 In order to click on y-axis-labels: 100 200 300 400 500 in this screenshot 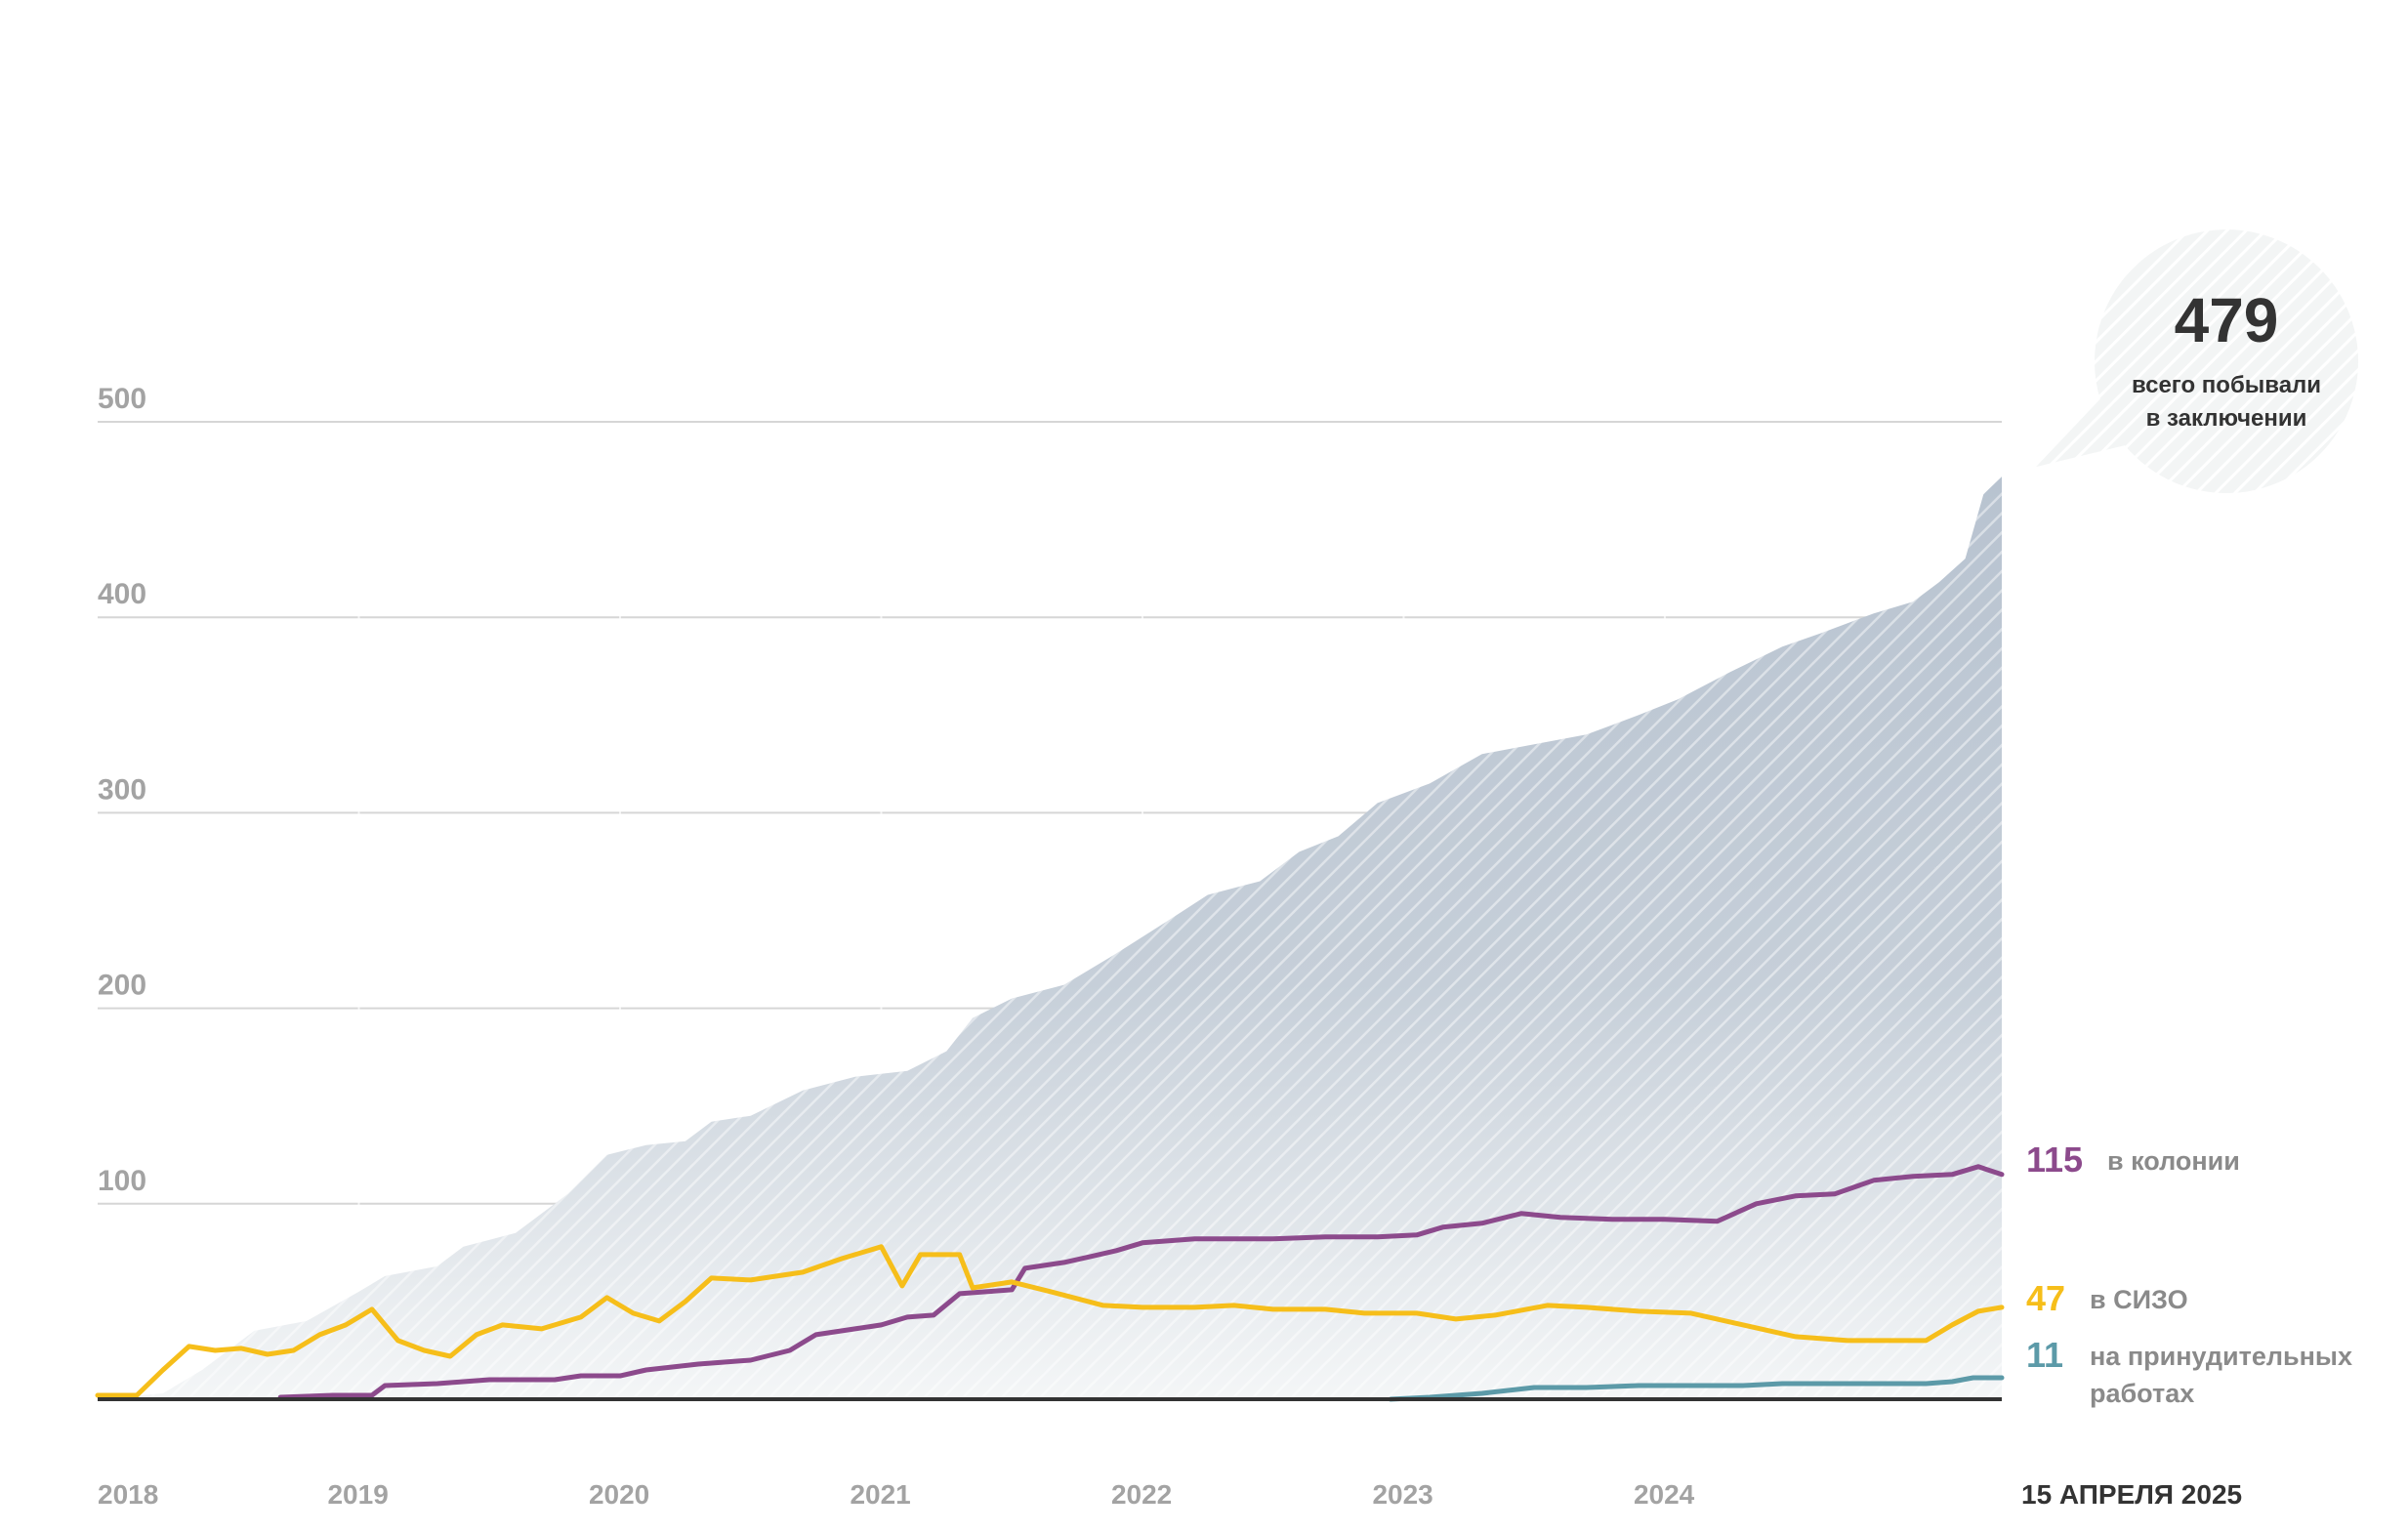, I will do `click(122, 790)`.